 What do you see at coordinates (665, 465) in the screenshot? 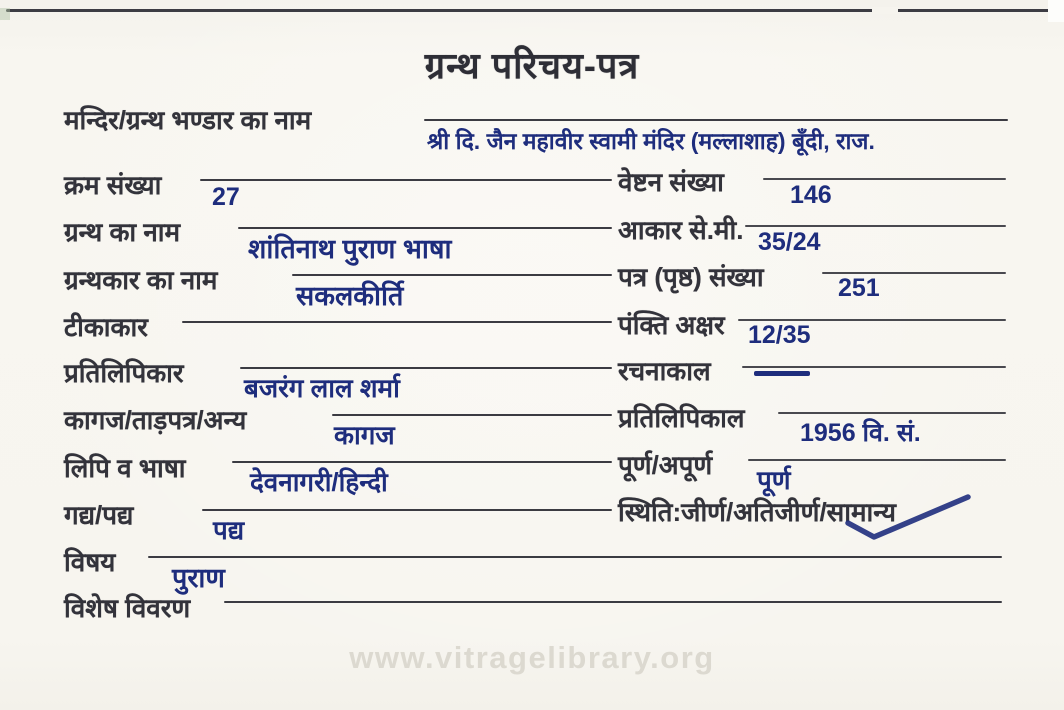
I see `field-label-complete-incomplete: पूर्ण/अपूर्ण` at bounding box center [665, 465].